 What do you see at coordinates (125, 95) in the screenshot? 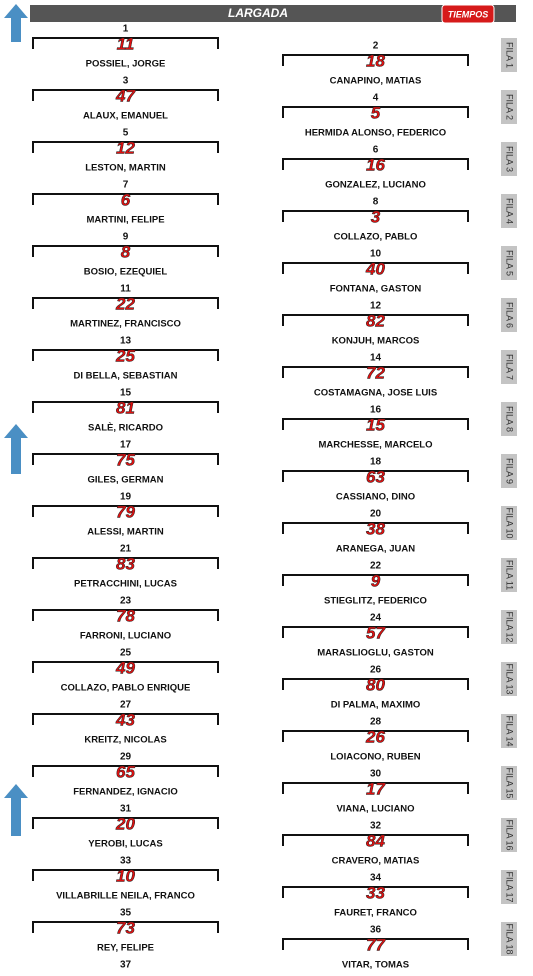
I see `car-number: 47` at bounding box center [125, 95].